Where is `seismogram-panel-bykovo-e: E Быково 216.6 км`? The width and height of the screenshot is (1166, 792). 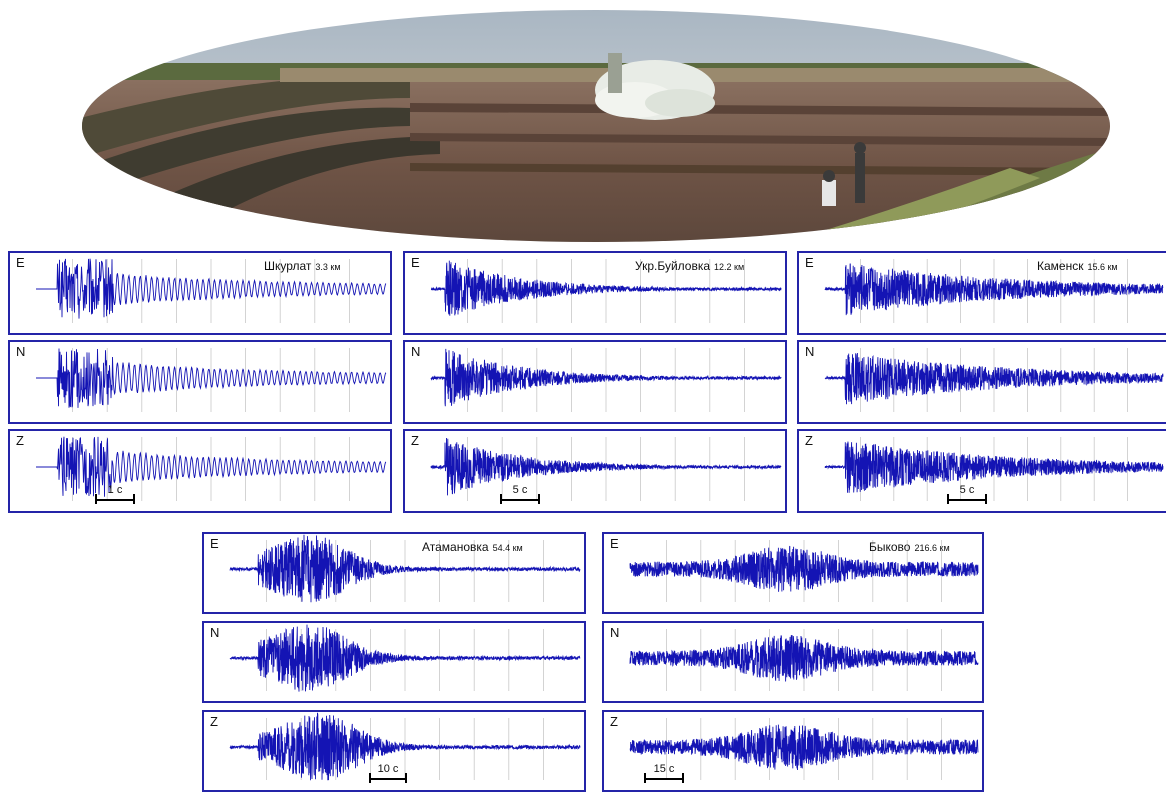 seismogram-panel-bykovo-e: E Быково 216.6 км is located at coordinates (793, 573).